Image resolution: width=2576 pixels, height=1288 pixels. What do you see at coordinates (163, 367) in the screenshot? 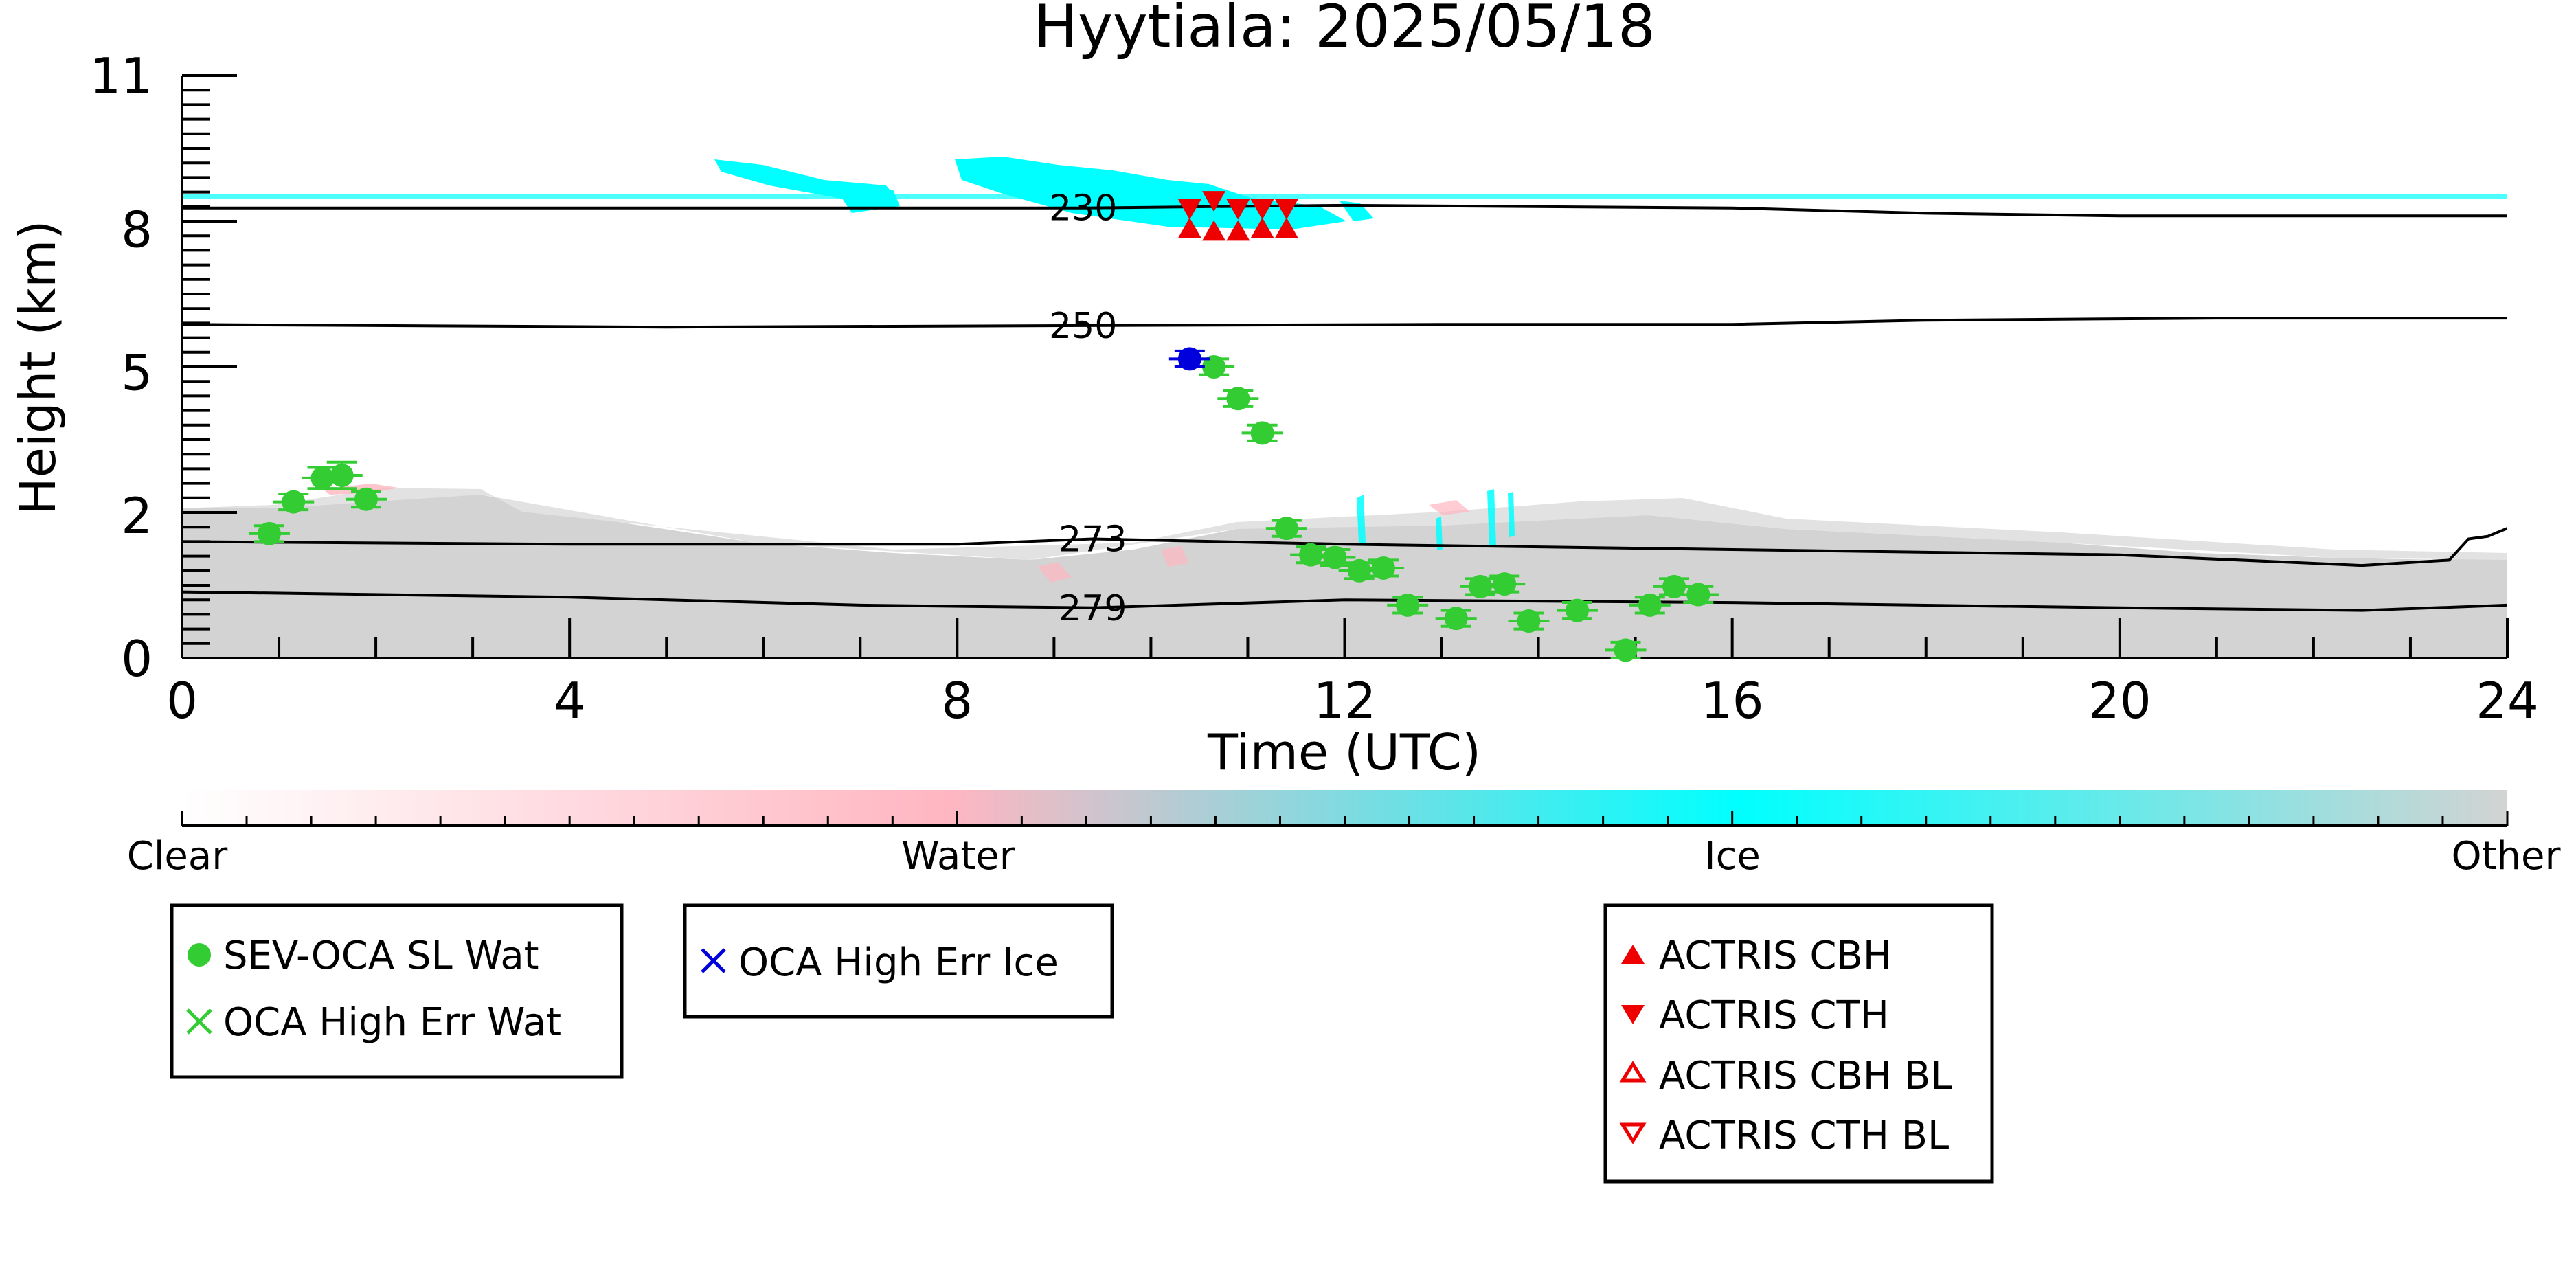
I see `y-ticks: 0 2 5 8 11` at bounding box center [163, 367].